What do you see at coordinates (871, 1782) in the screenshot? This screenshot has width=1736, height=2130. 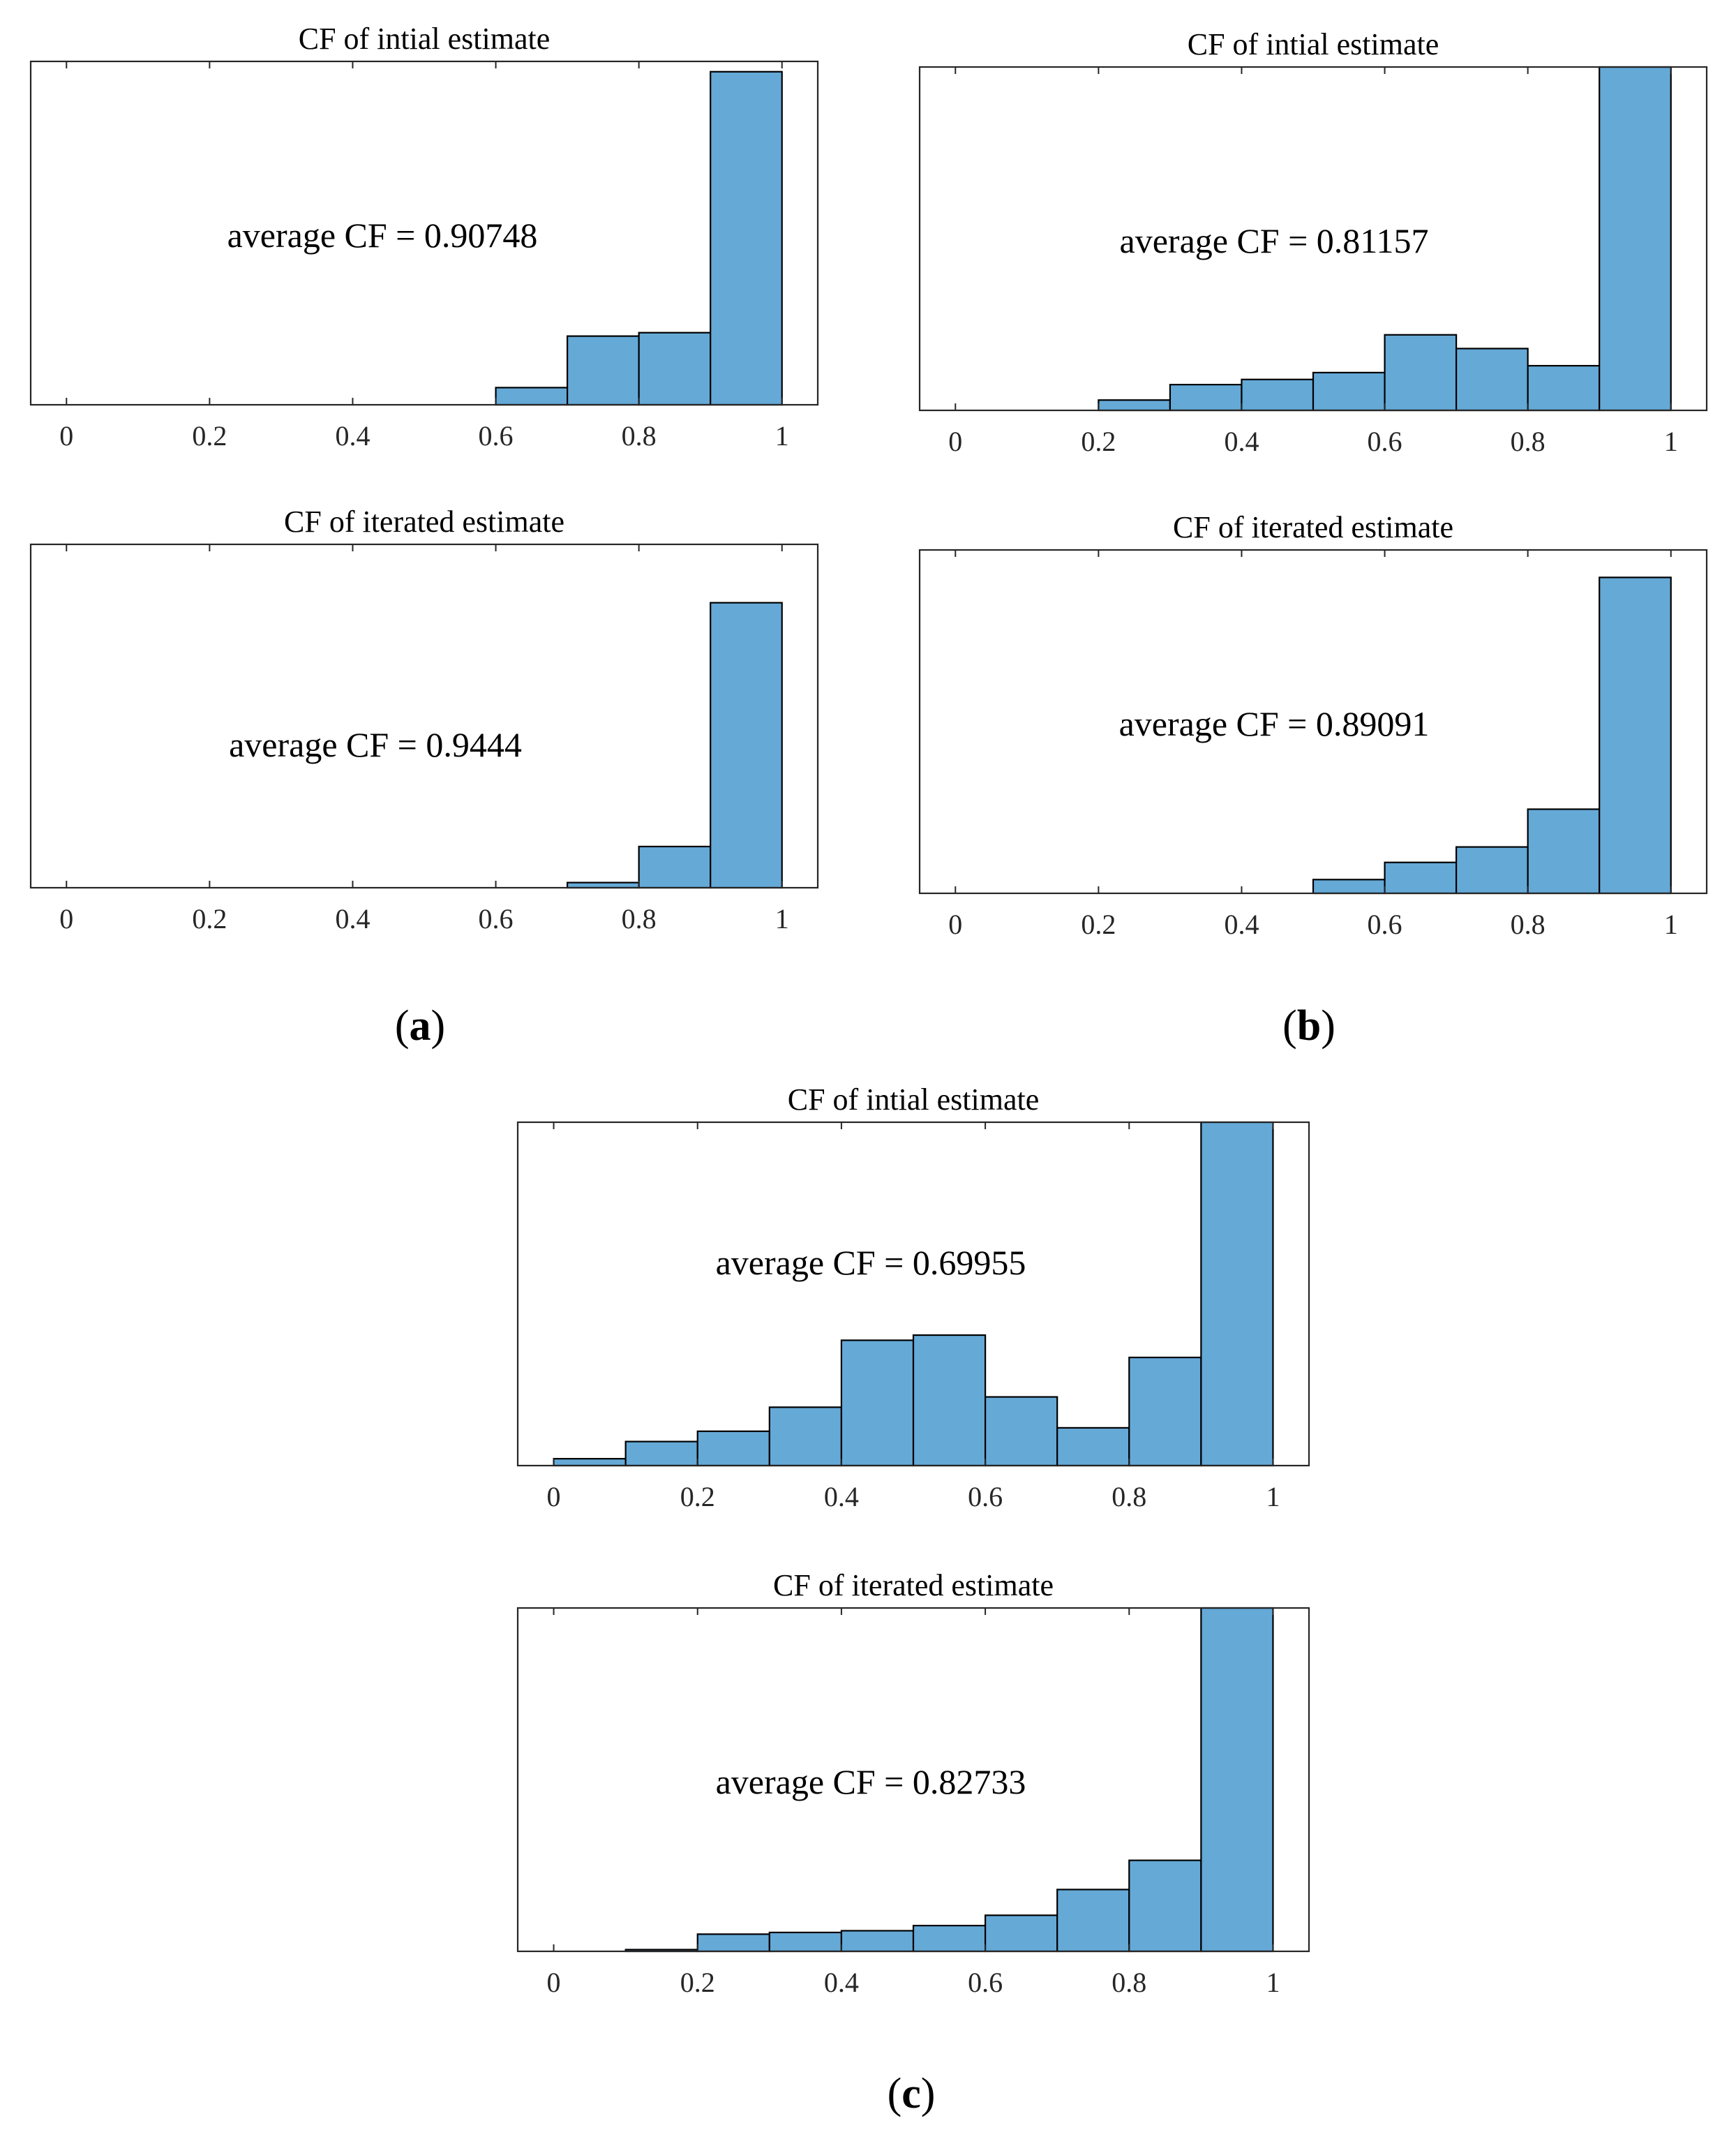 I see `average-cf-annotation: average CF = 0.82733` at bounding box center [871, 1782].